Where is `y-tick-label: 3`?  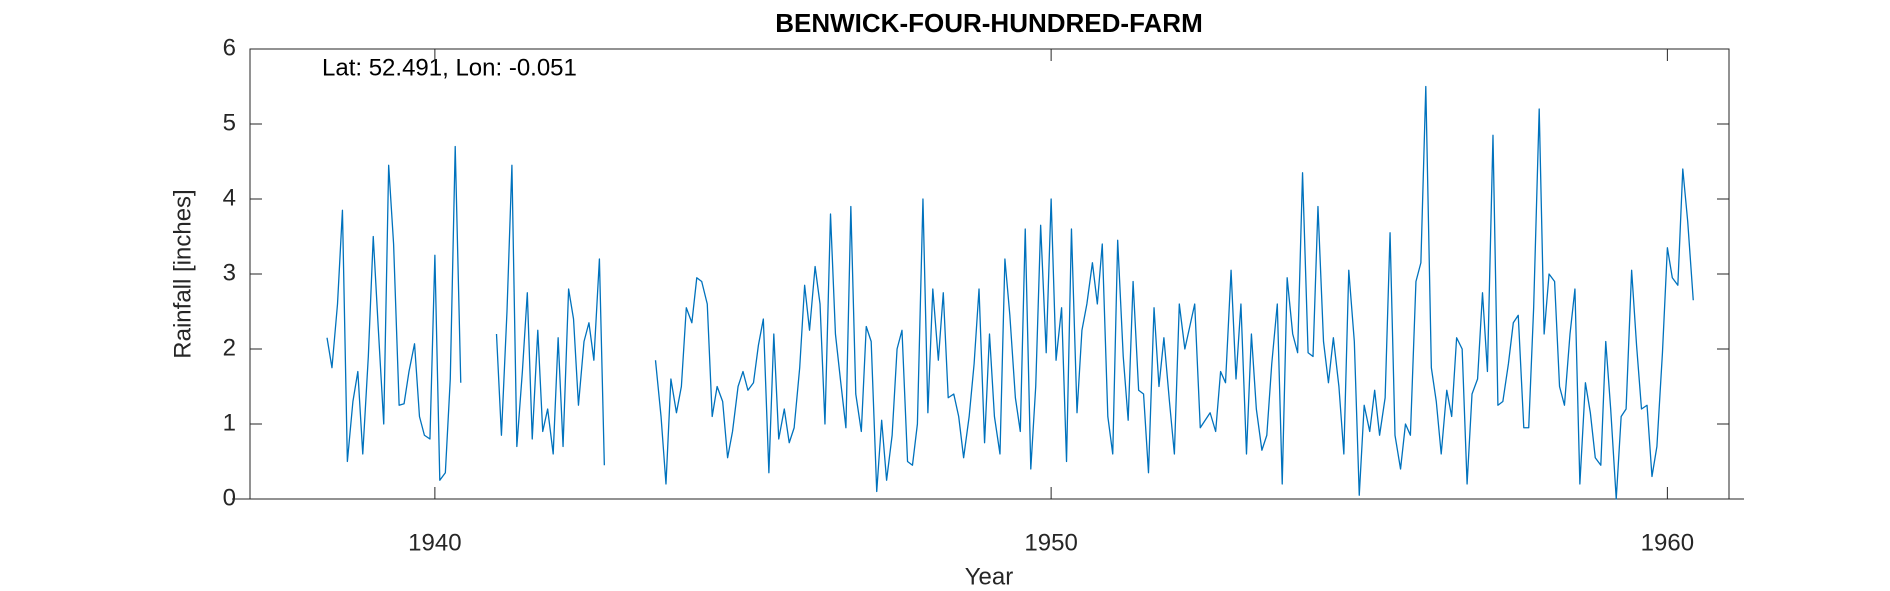
y-tick-label: 3 is located at coordinates (229, 272).